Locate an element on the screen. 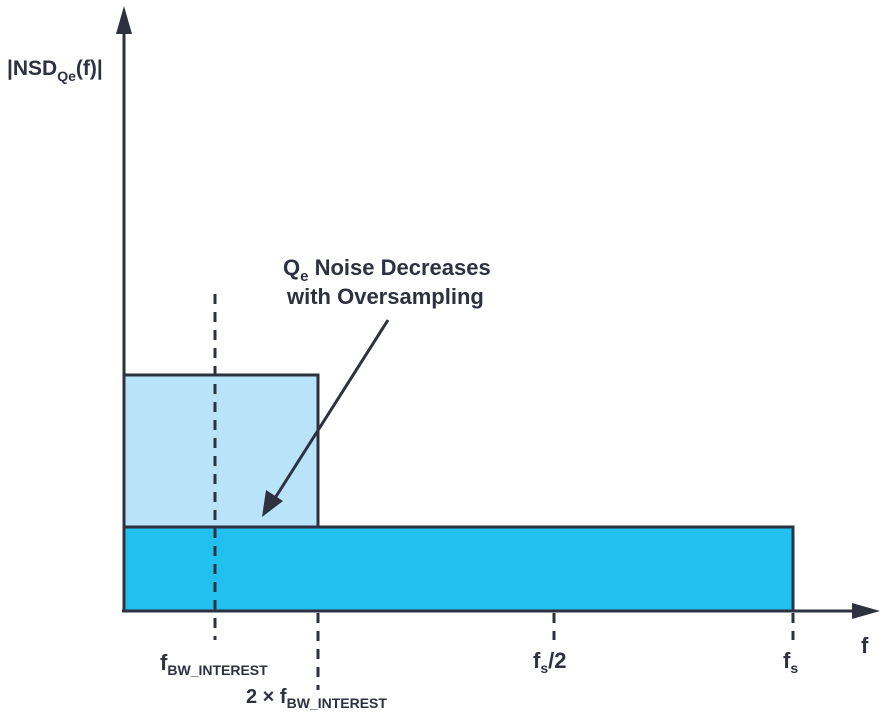 This screenshot has width=891, height=719. tick-label-fs-half: fs/2 is located at coordinates (549, 662).